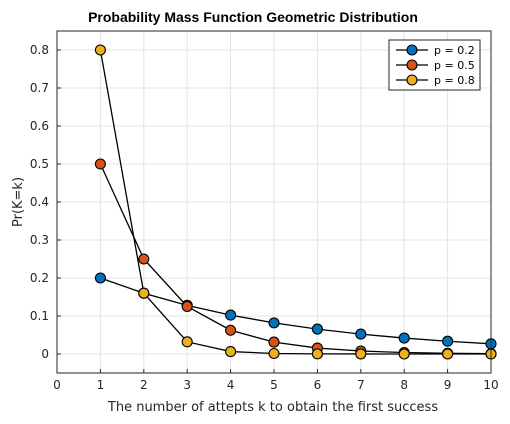 This screenshot has height=424, width=510. What do you see at coordinates (18, 202) in the screenshot?
I see `y-axis-label: Pr(K=k)` at bounding box center [18, 202].